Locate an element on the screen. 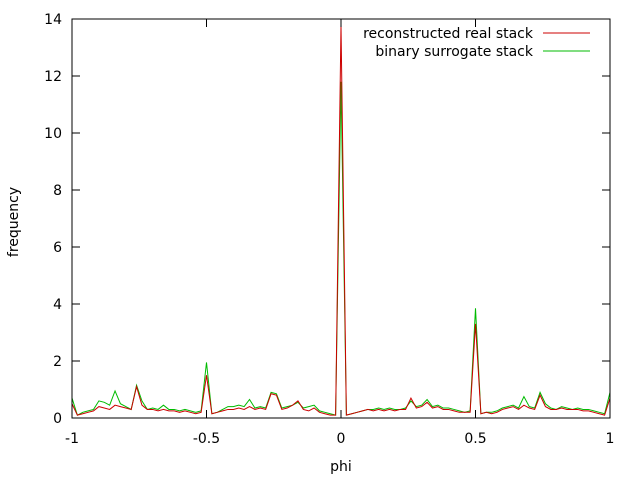 This screenshot has width=640, height=480. x-tick-label: 0 is located at coordinates (341, 439).